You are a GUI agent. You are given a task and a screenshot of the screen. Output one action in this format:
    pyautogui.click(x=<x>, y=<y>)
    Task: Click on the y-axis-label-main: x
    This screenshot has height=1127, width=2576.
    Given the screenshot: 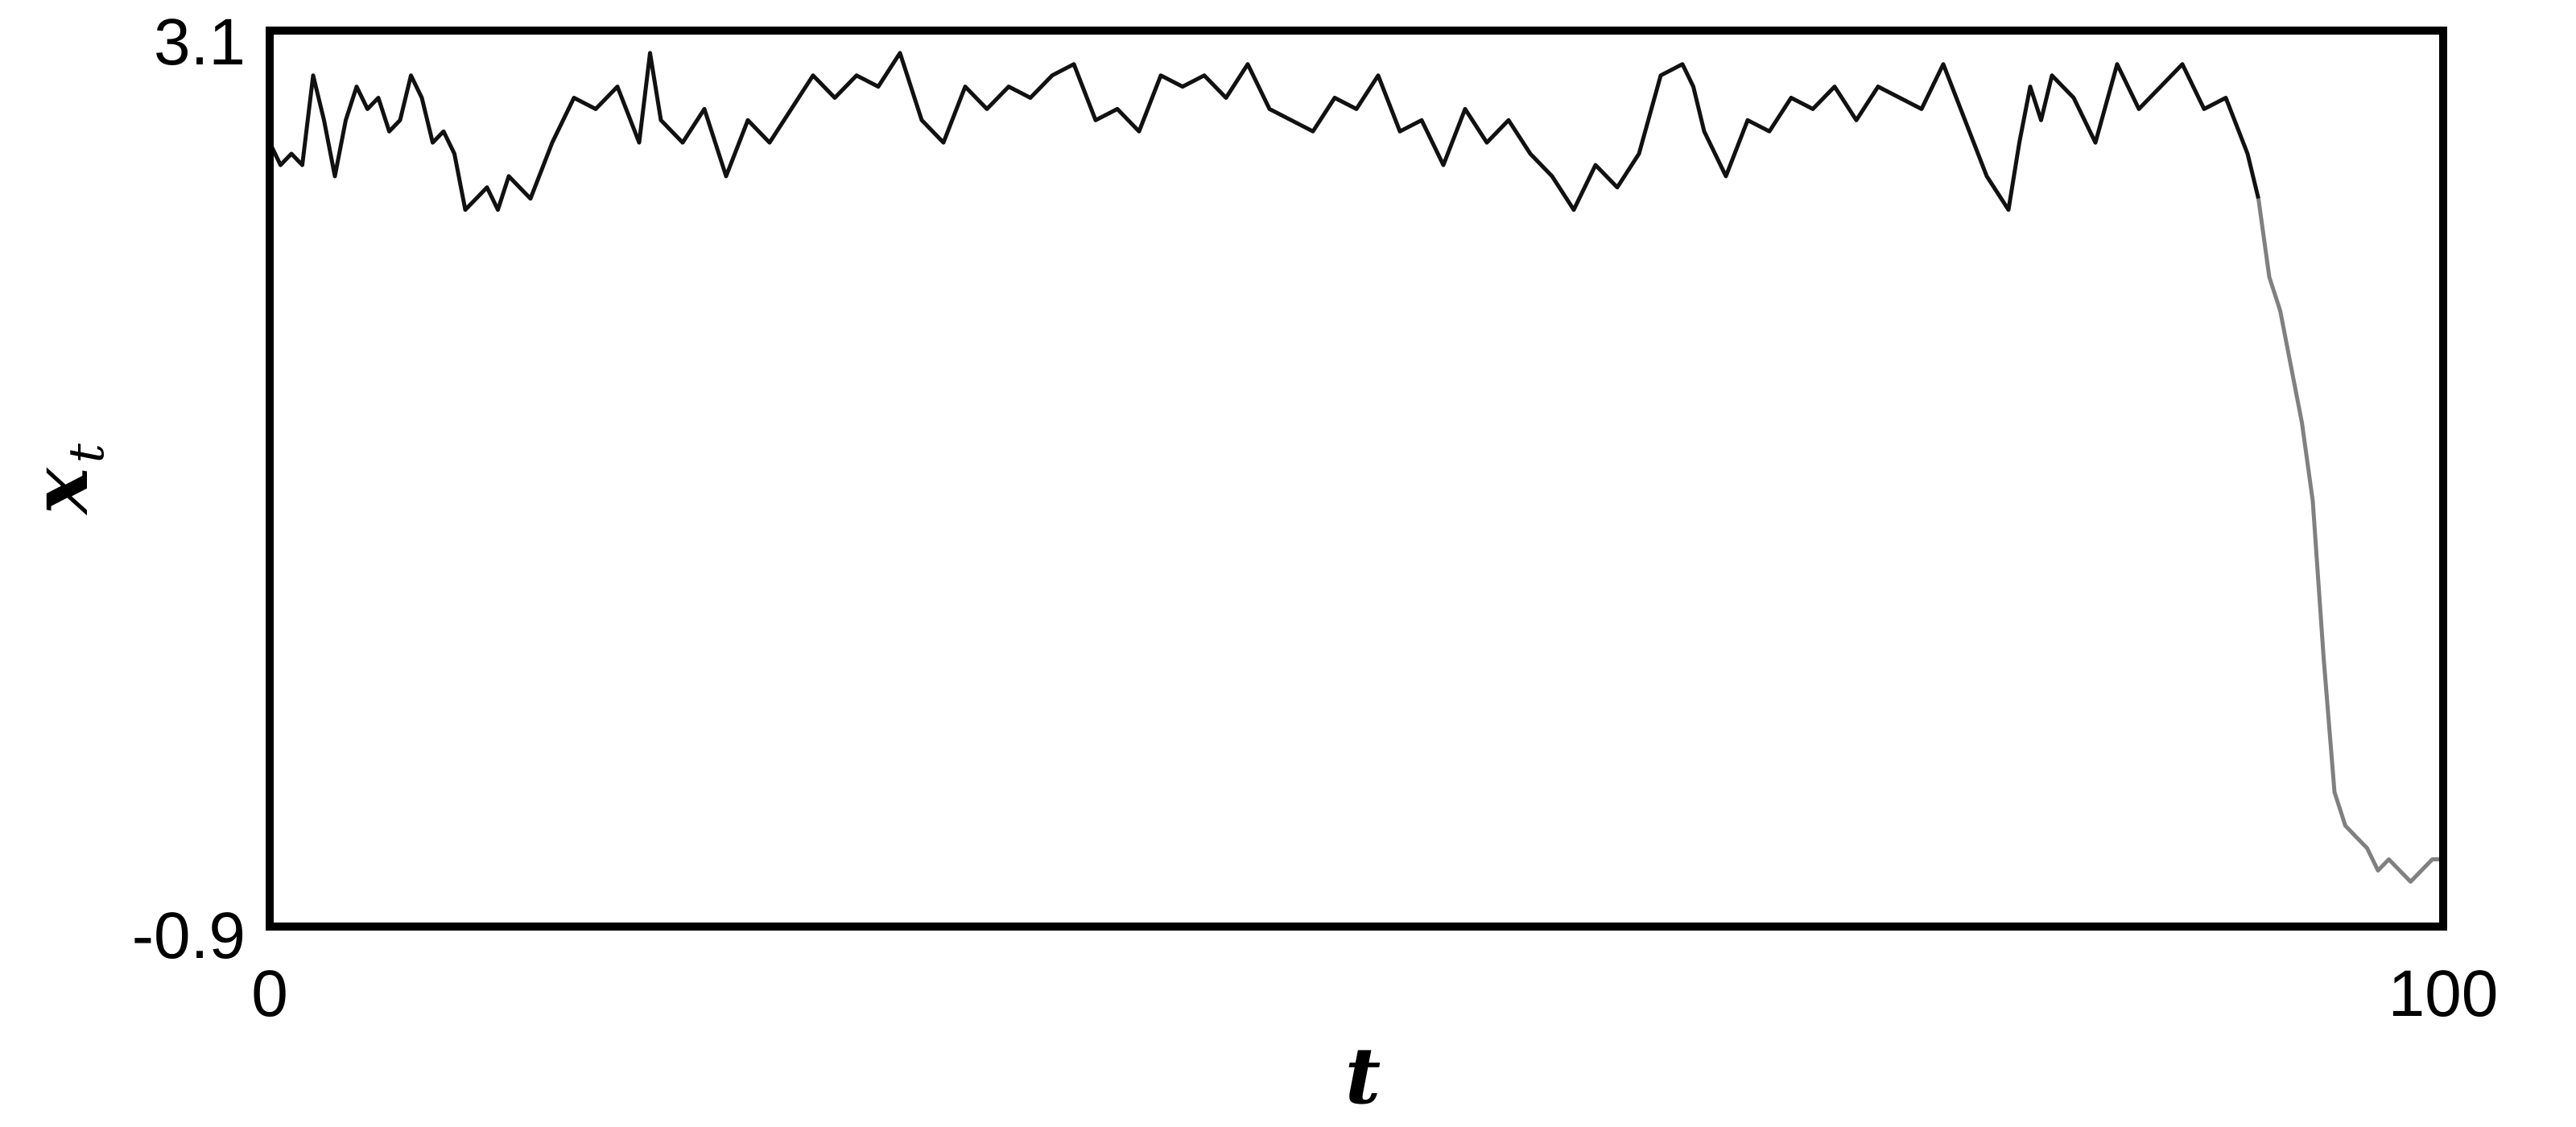 What is the action you would take?
    pyautogui.click(x=59, y=491)
    